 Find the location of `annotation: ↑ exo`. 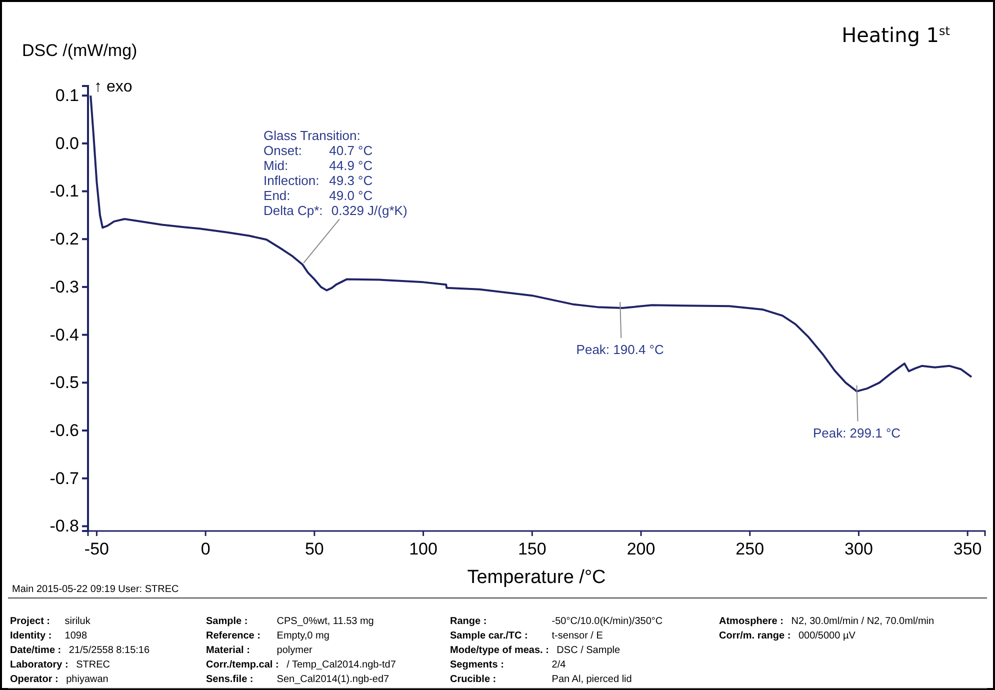

annotation: ↑ exo is located at coordinates (113, 87).